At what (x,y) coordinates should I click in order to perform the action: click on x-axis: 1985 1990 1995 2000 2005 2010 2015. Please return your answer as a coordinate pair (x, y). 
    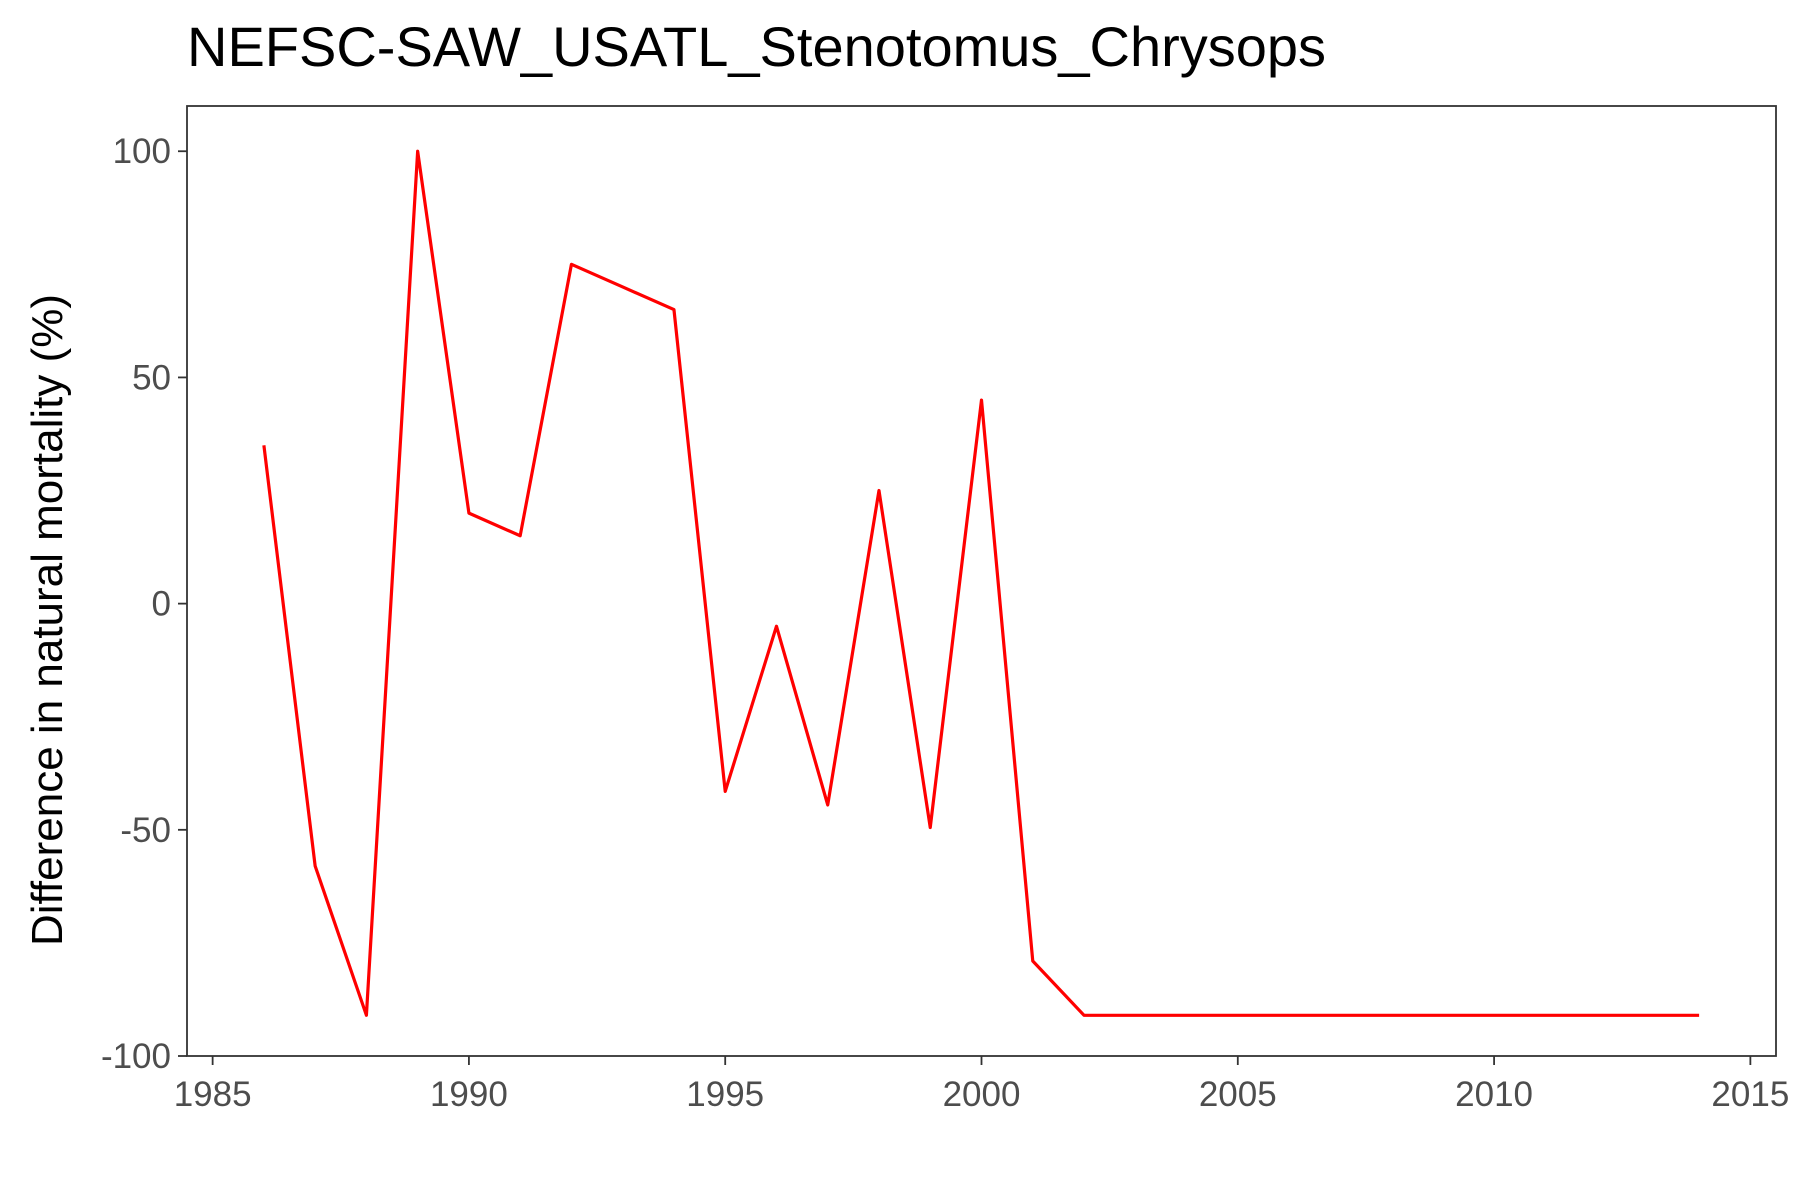
    Looking at the image, I should click on (981, 1085).